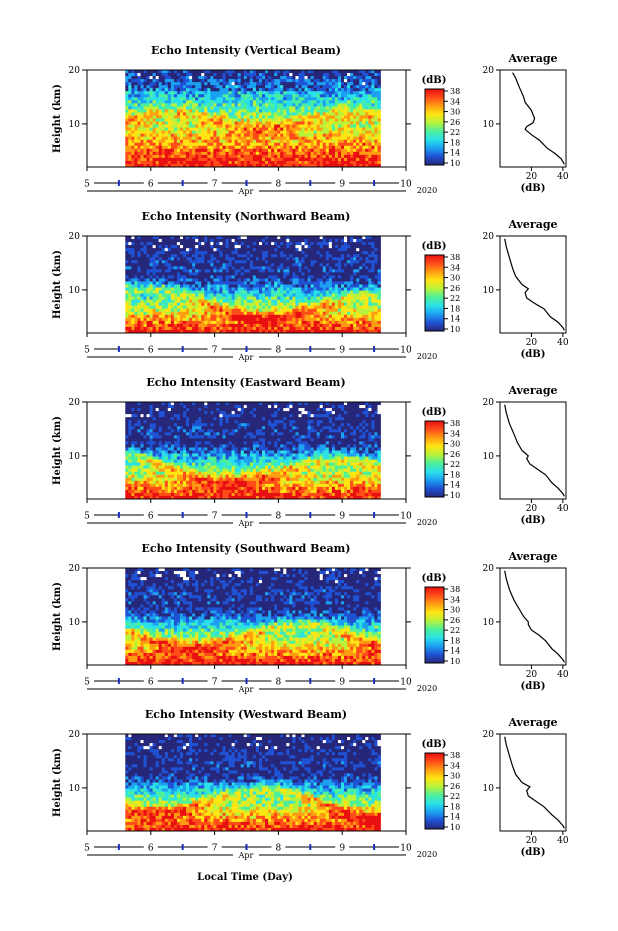  What do you see at coordinates (246, 191) in the screenshot?
I see `month-label-bg` at bounding box center [246, 191].